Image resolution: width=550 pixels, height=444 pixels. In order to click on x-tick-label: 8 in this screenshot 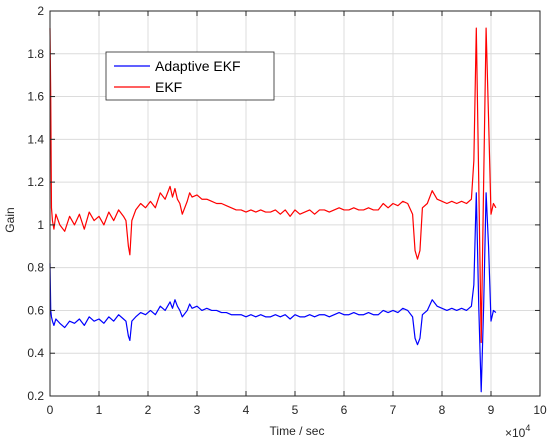, I will do `click(442, 410)`.